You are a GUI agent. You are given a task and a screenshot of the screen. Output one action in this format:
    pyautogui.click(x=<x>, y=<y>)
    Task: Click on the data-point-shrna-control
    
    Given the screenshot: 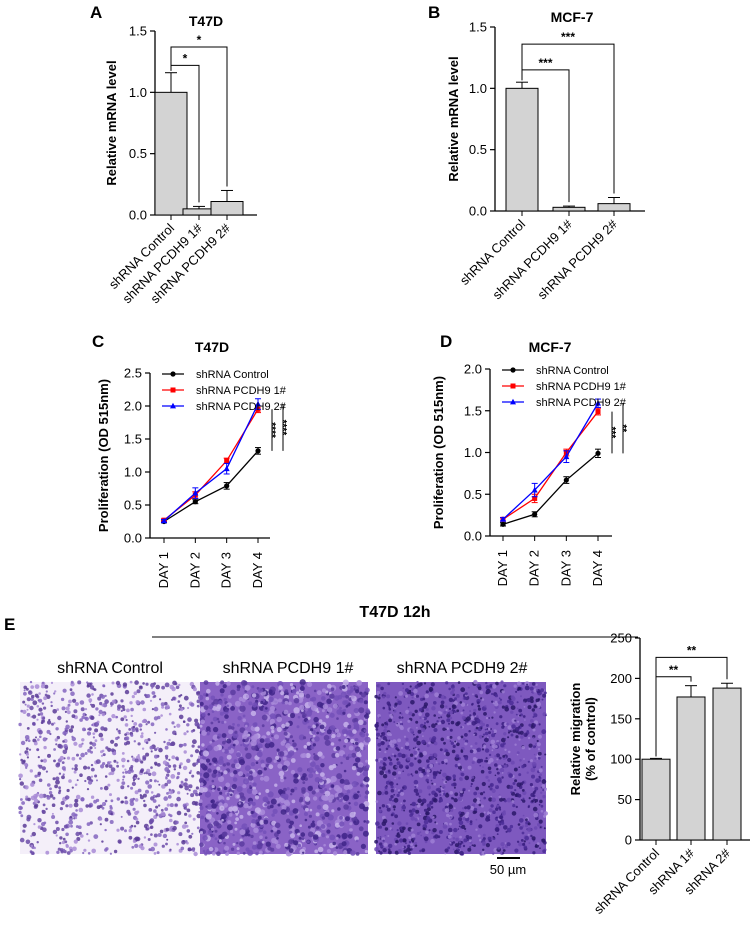 What is the action you would take?
    pyautogui.click(x=195, y=502)
    